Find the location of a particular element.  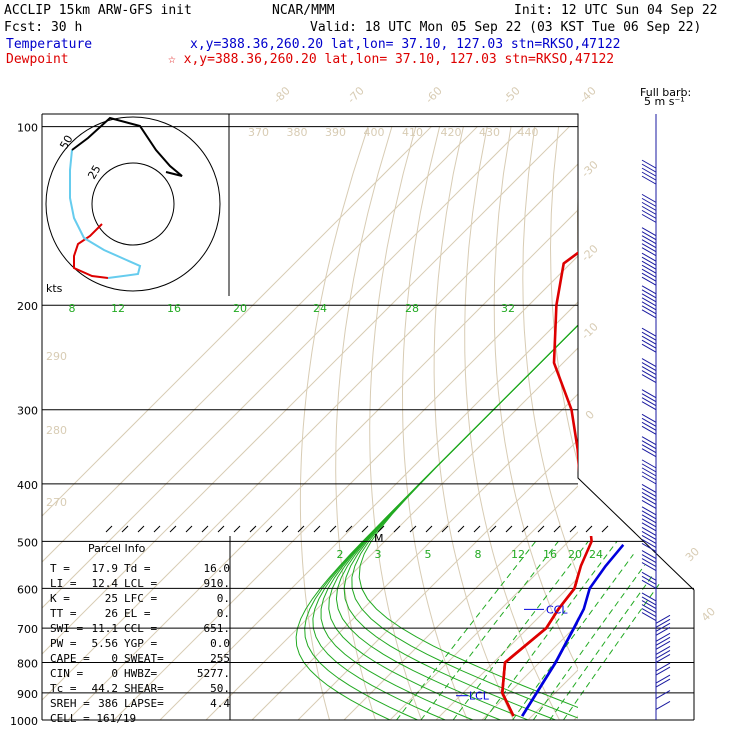

isotherm-label: 40 is located at coordinates (708, 614).